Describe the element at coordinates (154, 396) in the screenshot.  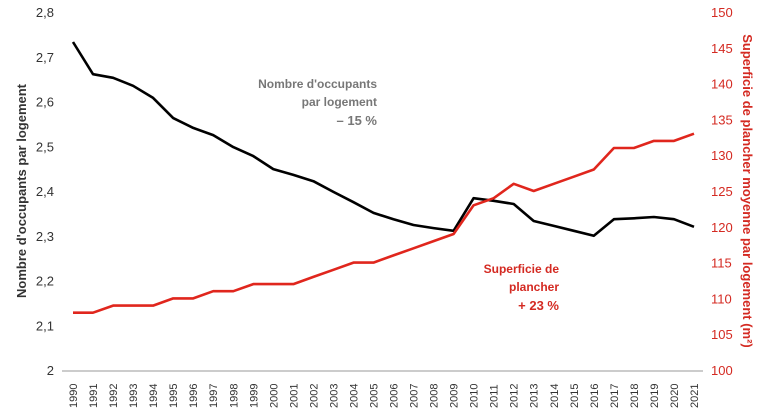
I see `x-tick-label: 1994` at that location.